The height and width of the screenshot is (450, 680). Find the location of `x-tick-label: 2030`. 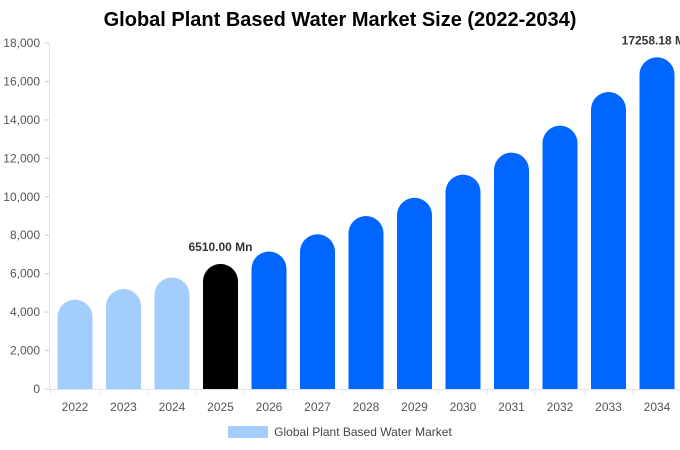

x-tick-label: 2030 is located at coordinates (463, 407).